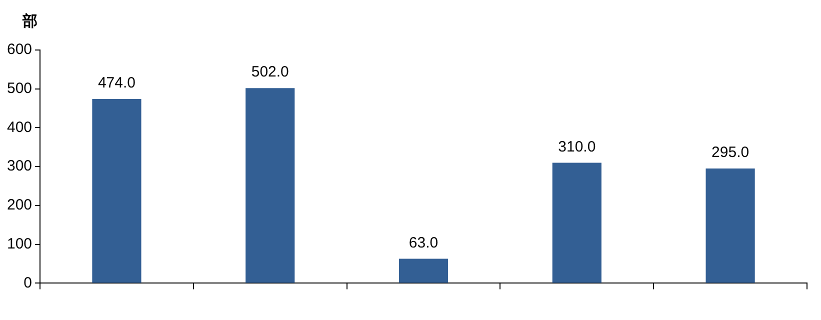 The width and height of the screenshot is (821, 320). Describe the element at coordinates (577, 147) in the screenshot. I see `data-label: 310.0` at that location.